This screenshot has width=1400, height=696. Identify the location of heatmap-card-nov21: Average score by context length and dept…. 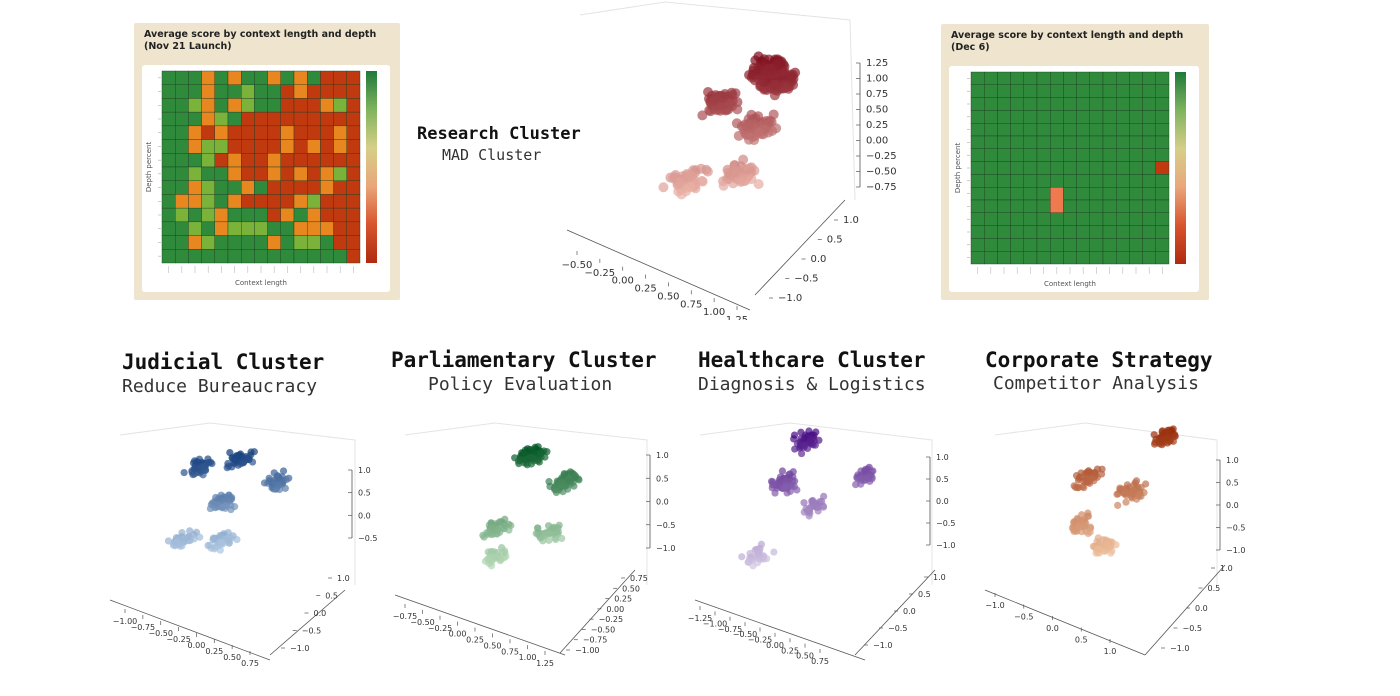
(267, 161).